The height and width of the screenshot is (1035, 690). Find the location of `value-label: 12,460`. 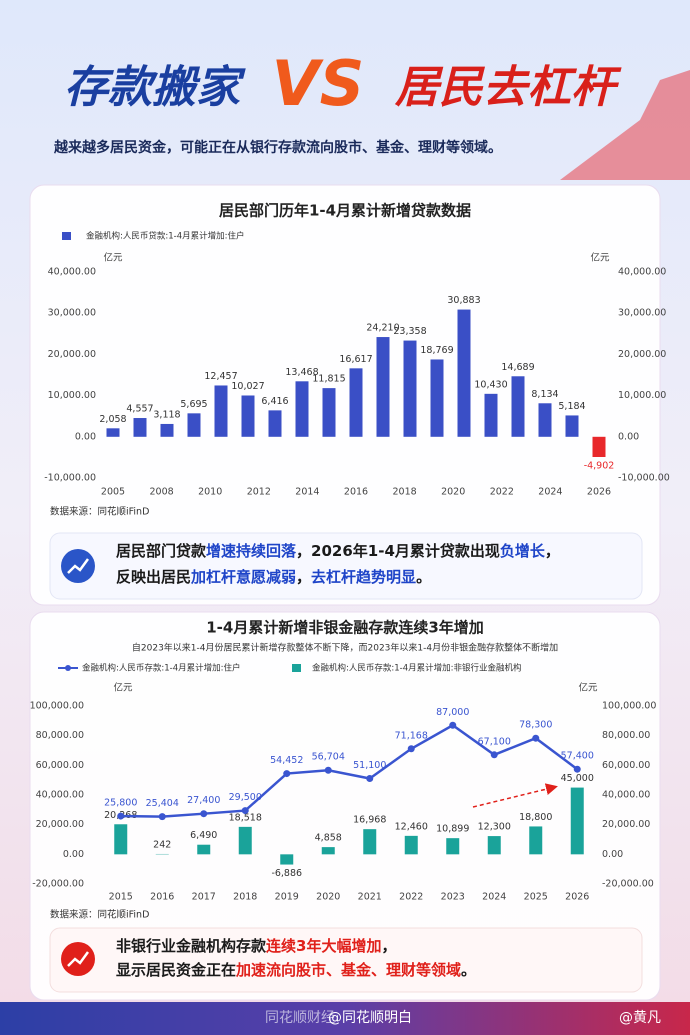

value-label: 12,460 is located at coordinates (411, 826).